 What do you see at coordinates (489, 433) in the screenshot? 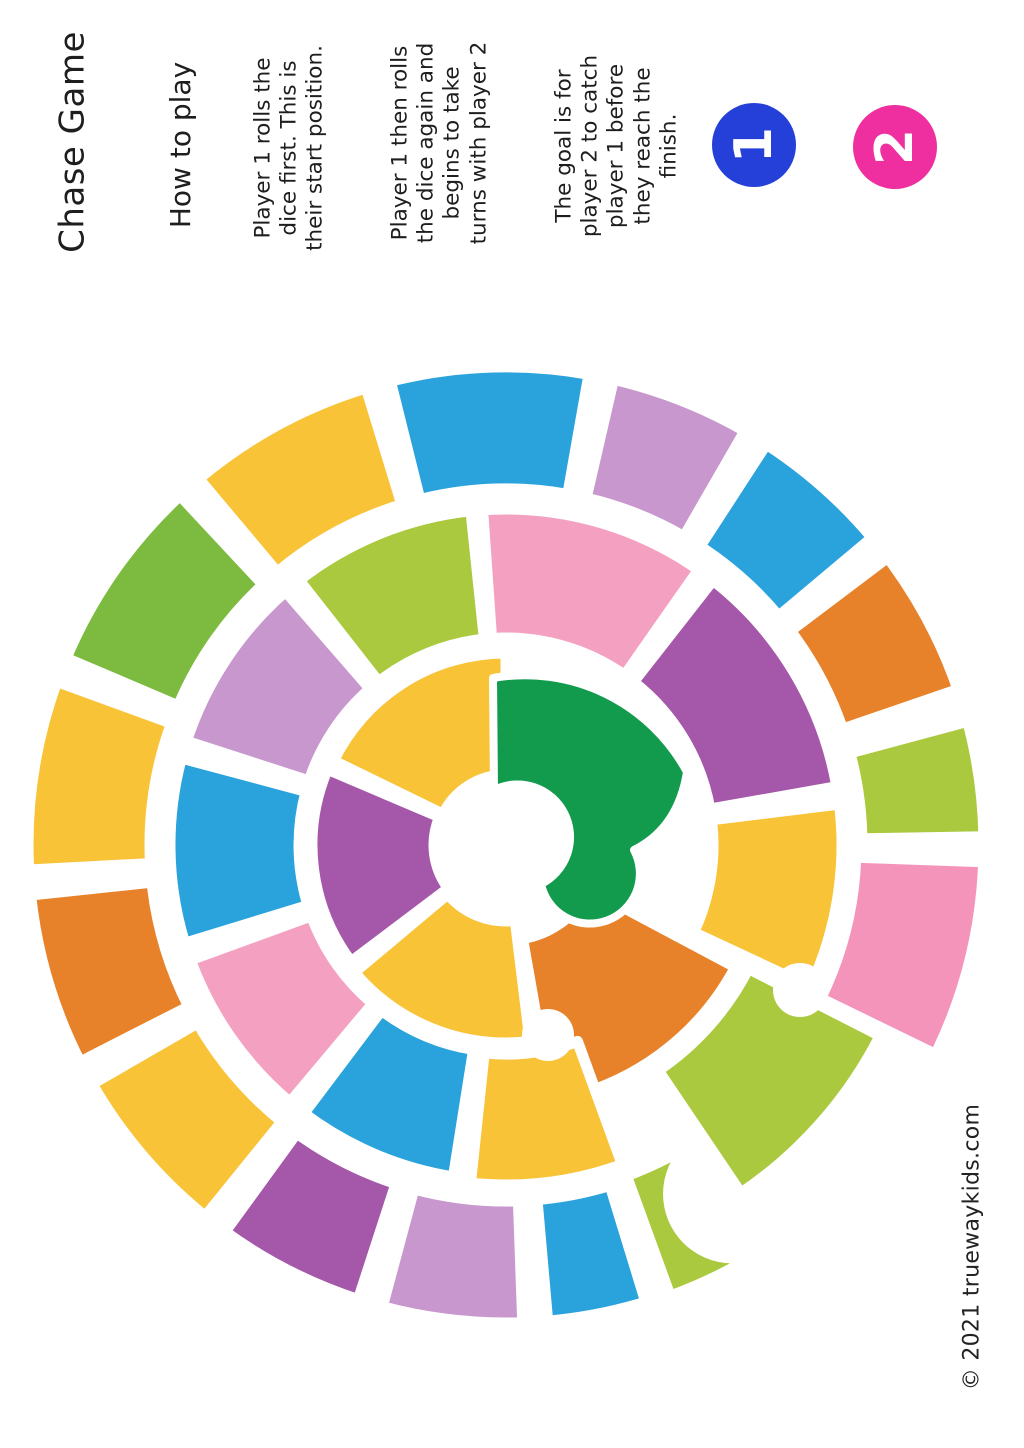
I see `board-cell-turn3-blue-b` at bounding box center [489, 433].